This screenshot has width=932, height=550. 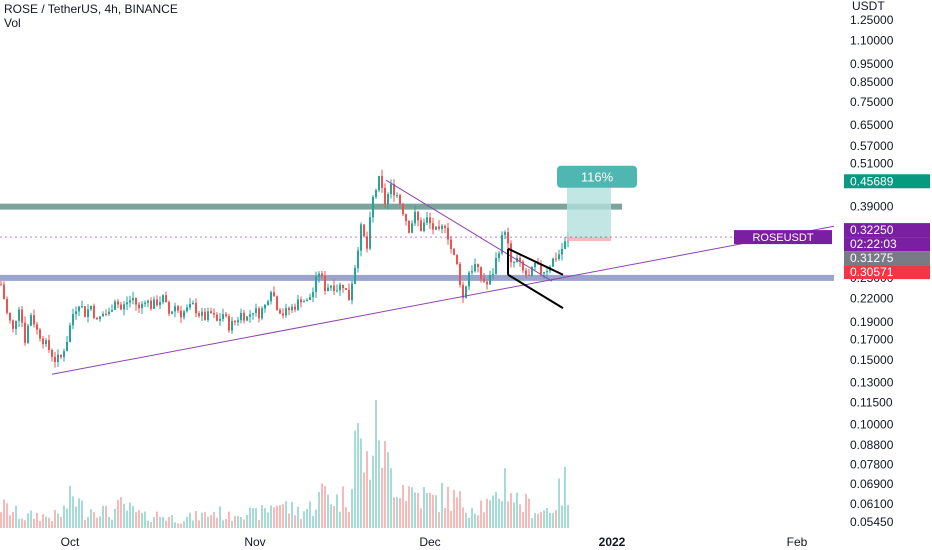 What do you see at coordinates (417, 277) in the screenshot?
I see `support-zone` at bounding box center [417, 277].